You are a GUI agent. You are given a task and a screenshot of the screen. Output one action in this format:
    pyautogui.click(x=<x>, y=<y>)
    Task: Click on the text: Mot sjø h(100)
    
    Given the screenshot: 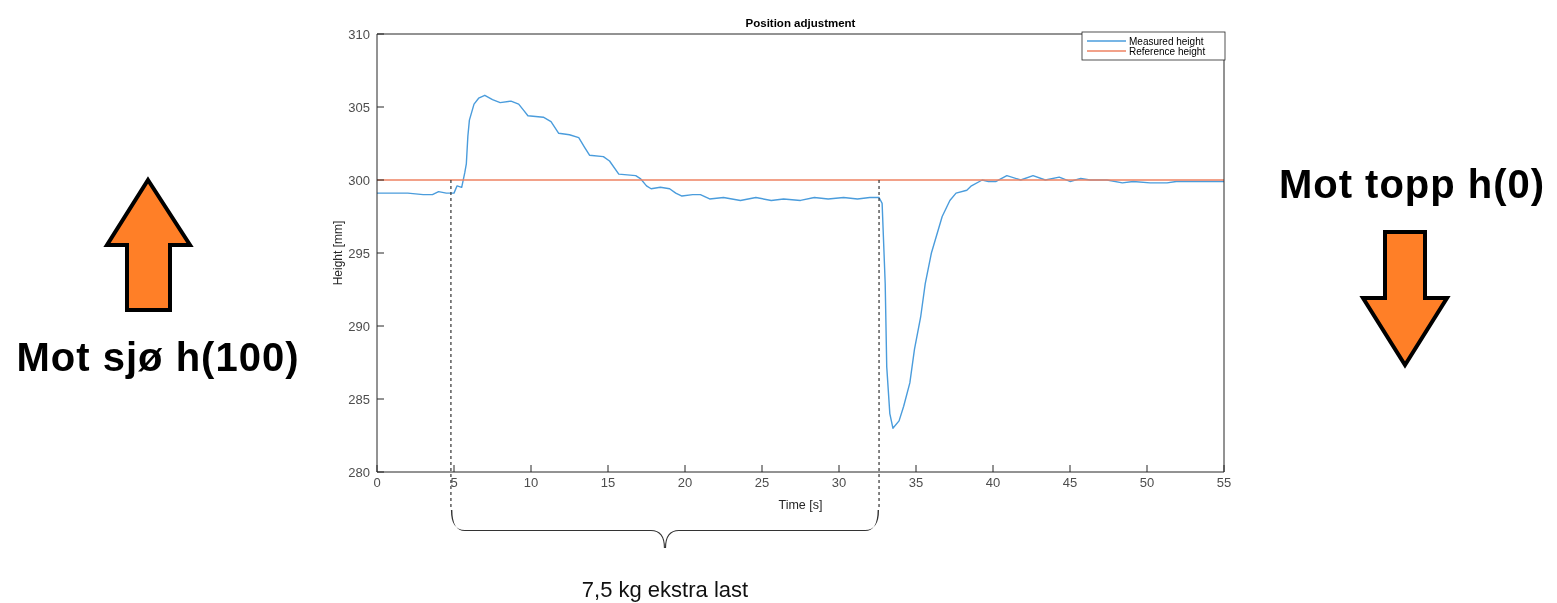 What is the action you would take?
    pyautogui.click(x=158, y=357)
    